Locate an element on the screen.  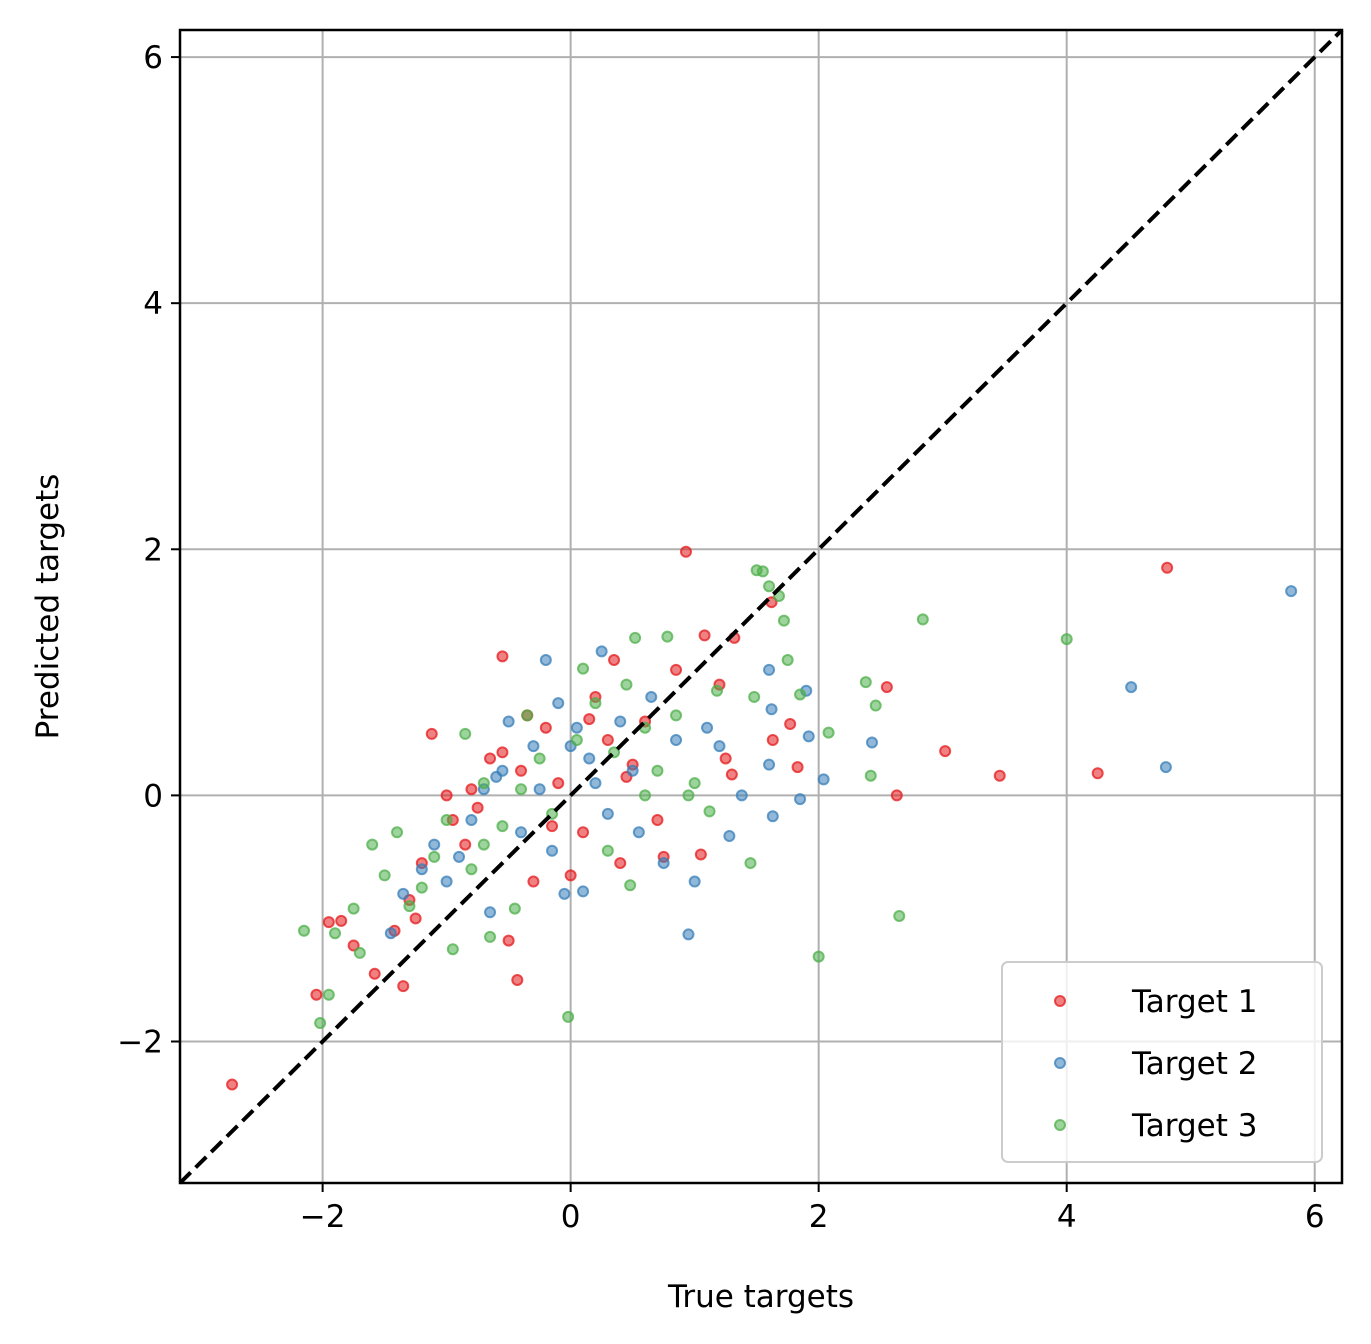
y-tick-label: −2 is located at coordinates (140, 1042).